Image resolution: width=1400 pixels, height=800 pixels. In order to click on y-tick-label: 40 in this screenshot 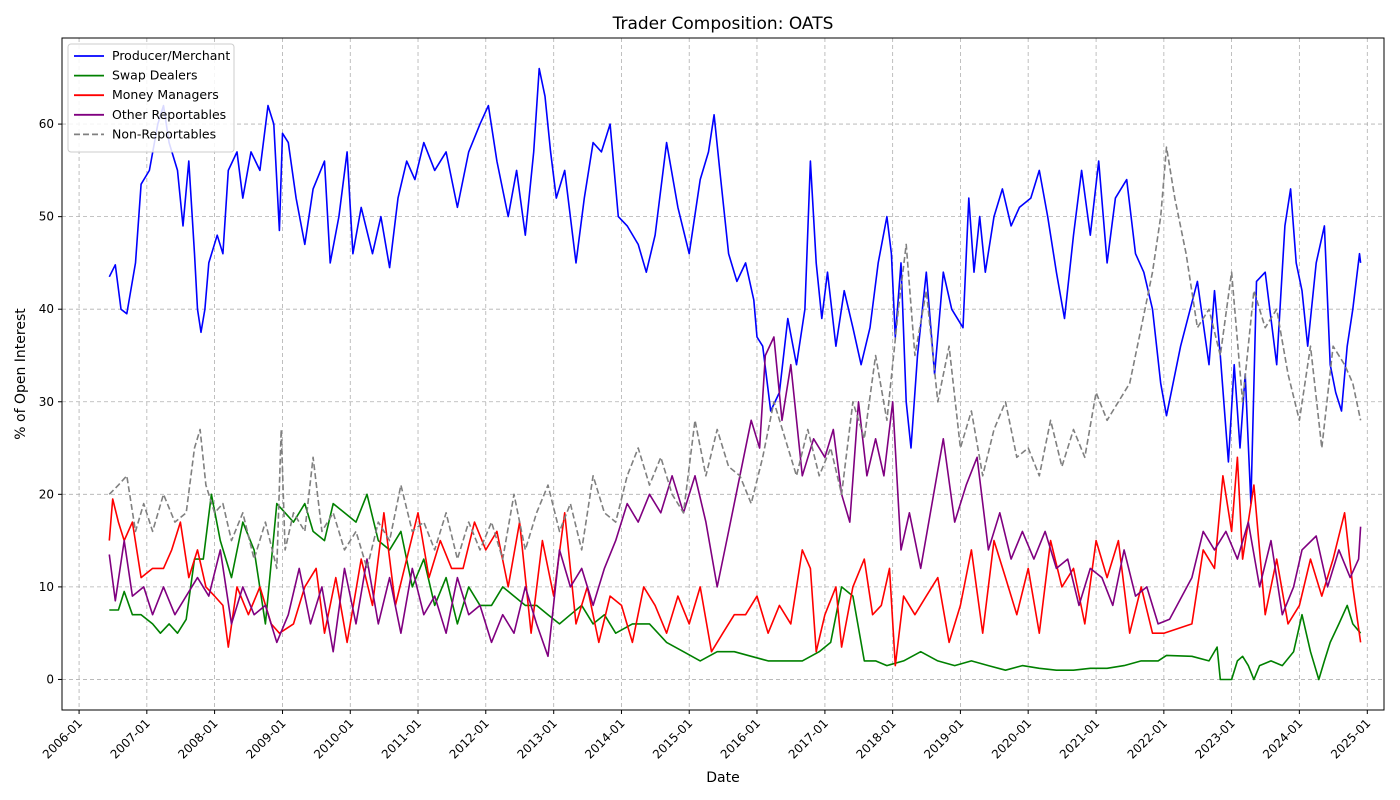, I will do `click(46, 309)`.